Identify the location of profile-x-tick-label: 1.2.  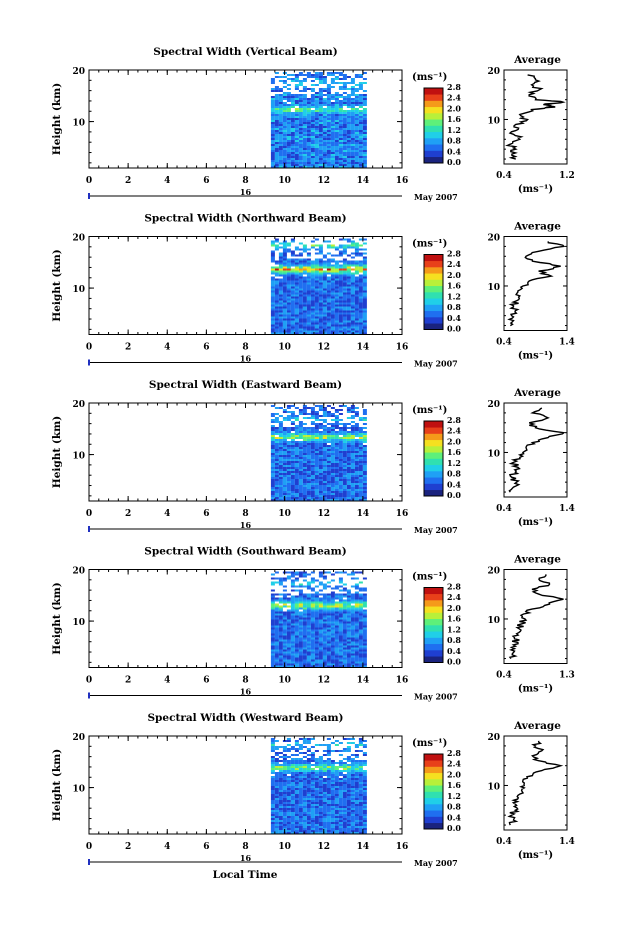
(567, 176).